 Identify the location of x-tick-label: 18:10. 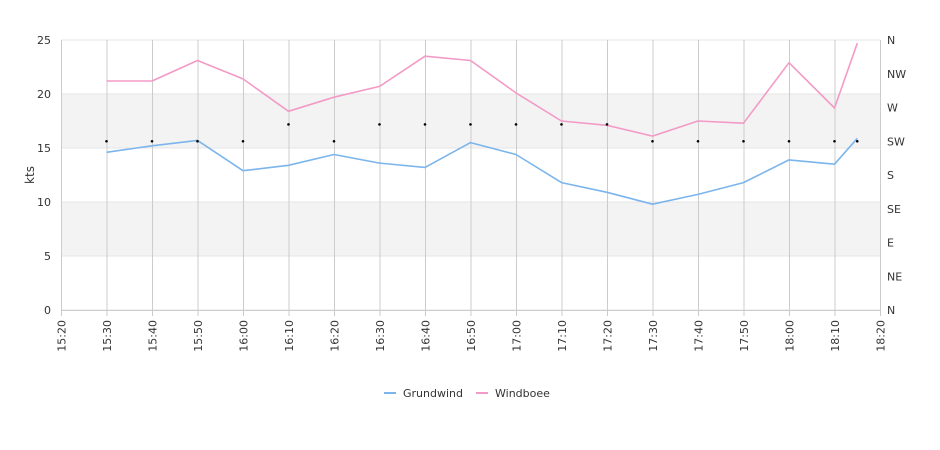
(835, 336).